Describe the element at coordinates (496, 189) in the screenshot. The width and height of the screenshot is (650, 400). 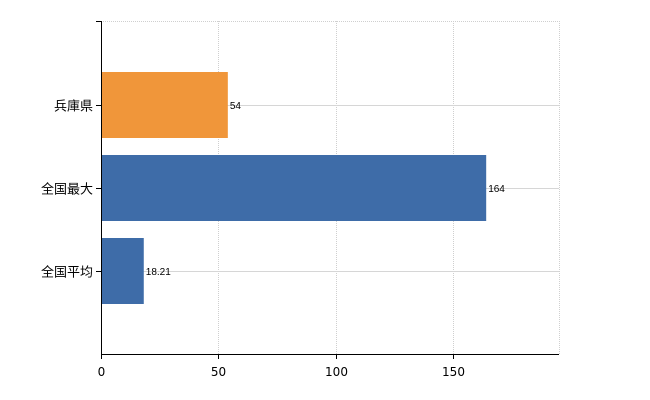
I see `data-label: 164` at that location.